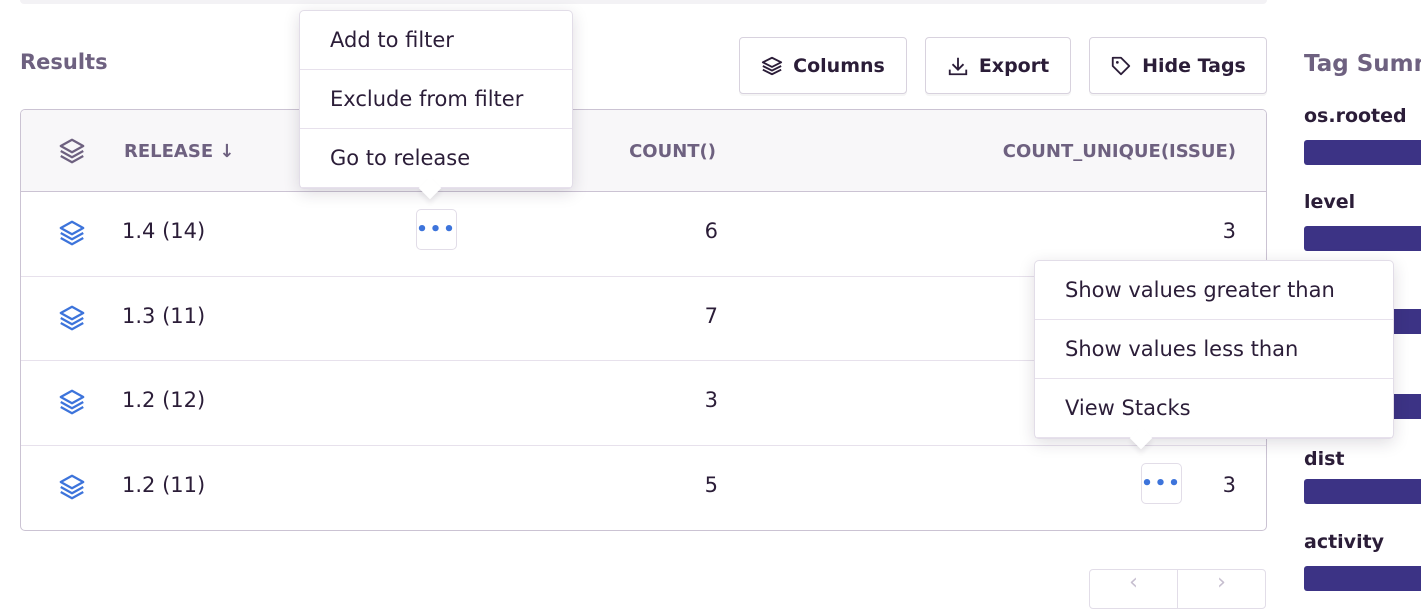 This screenshot has width=1421, height=609. What do you see at coordinates (1324, 459) in the screenshot?
I see `tag-label: dist` at bounding box center [1324, 459].